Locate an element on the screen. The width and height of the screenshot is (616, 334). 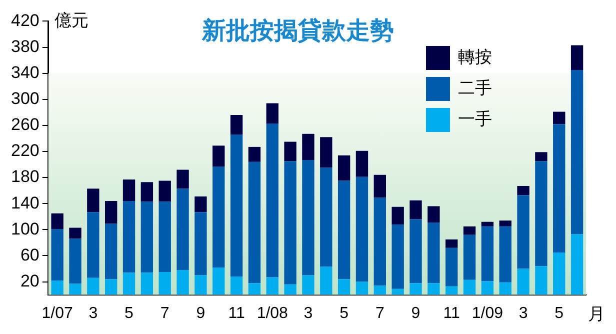
y-tick-label: 100 is located at coordinates (25, 228).